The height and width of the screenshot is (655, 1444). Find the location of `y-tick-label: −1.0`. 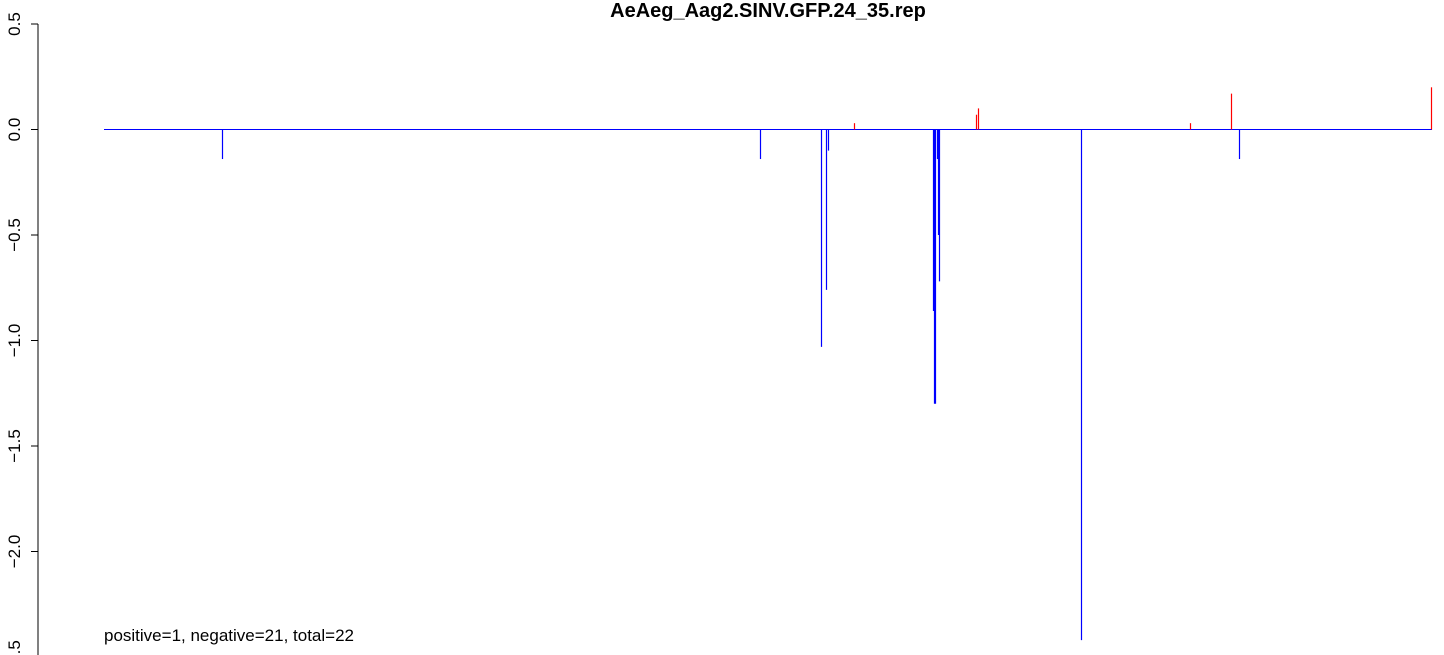

y-tick-label: −1.0 is located at coordinates (14, 341).